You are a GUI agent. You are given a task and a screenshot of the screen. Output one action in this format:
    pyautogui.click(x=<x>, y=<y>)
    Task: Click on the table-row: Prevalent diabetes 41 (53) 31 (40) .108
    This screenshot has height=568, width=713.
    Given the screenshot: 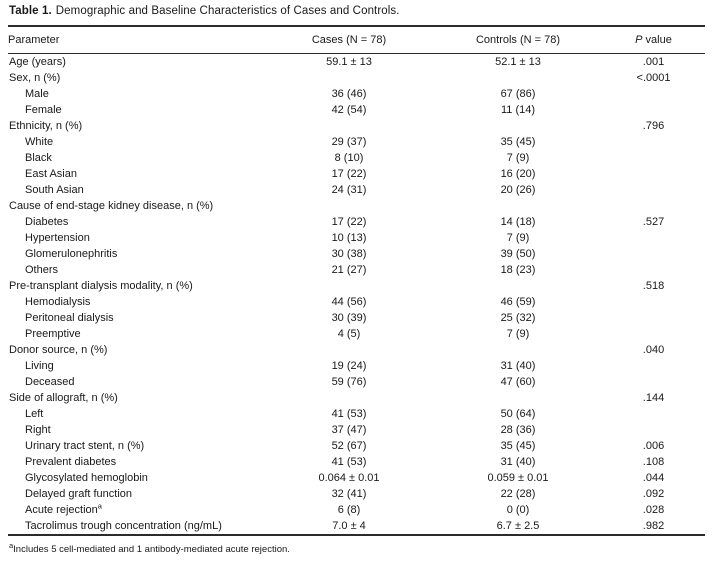 What is the action you would take?
    pyautogui.click(x=356, y=462)
    